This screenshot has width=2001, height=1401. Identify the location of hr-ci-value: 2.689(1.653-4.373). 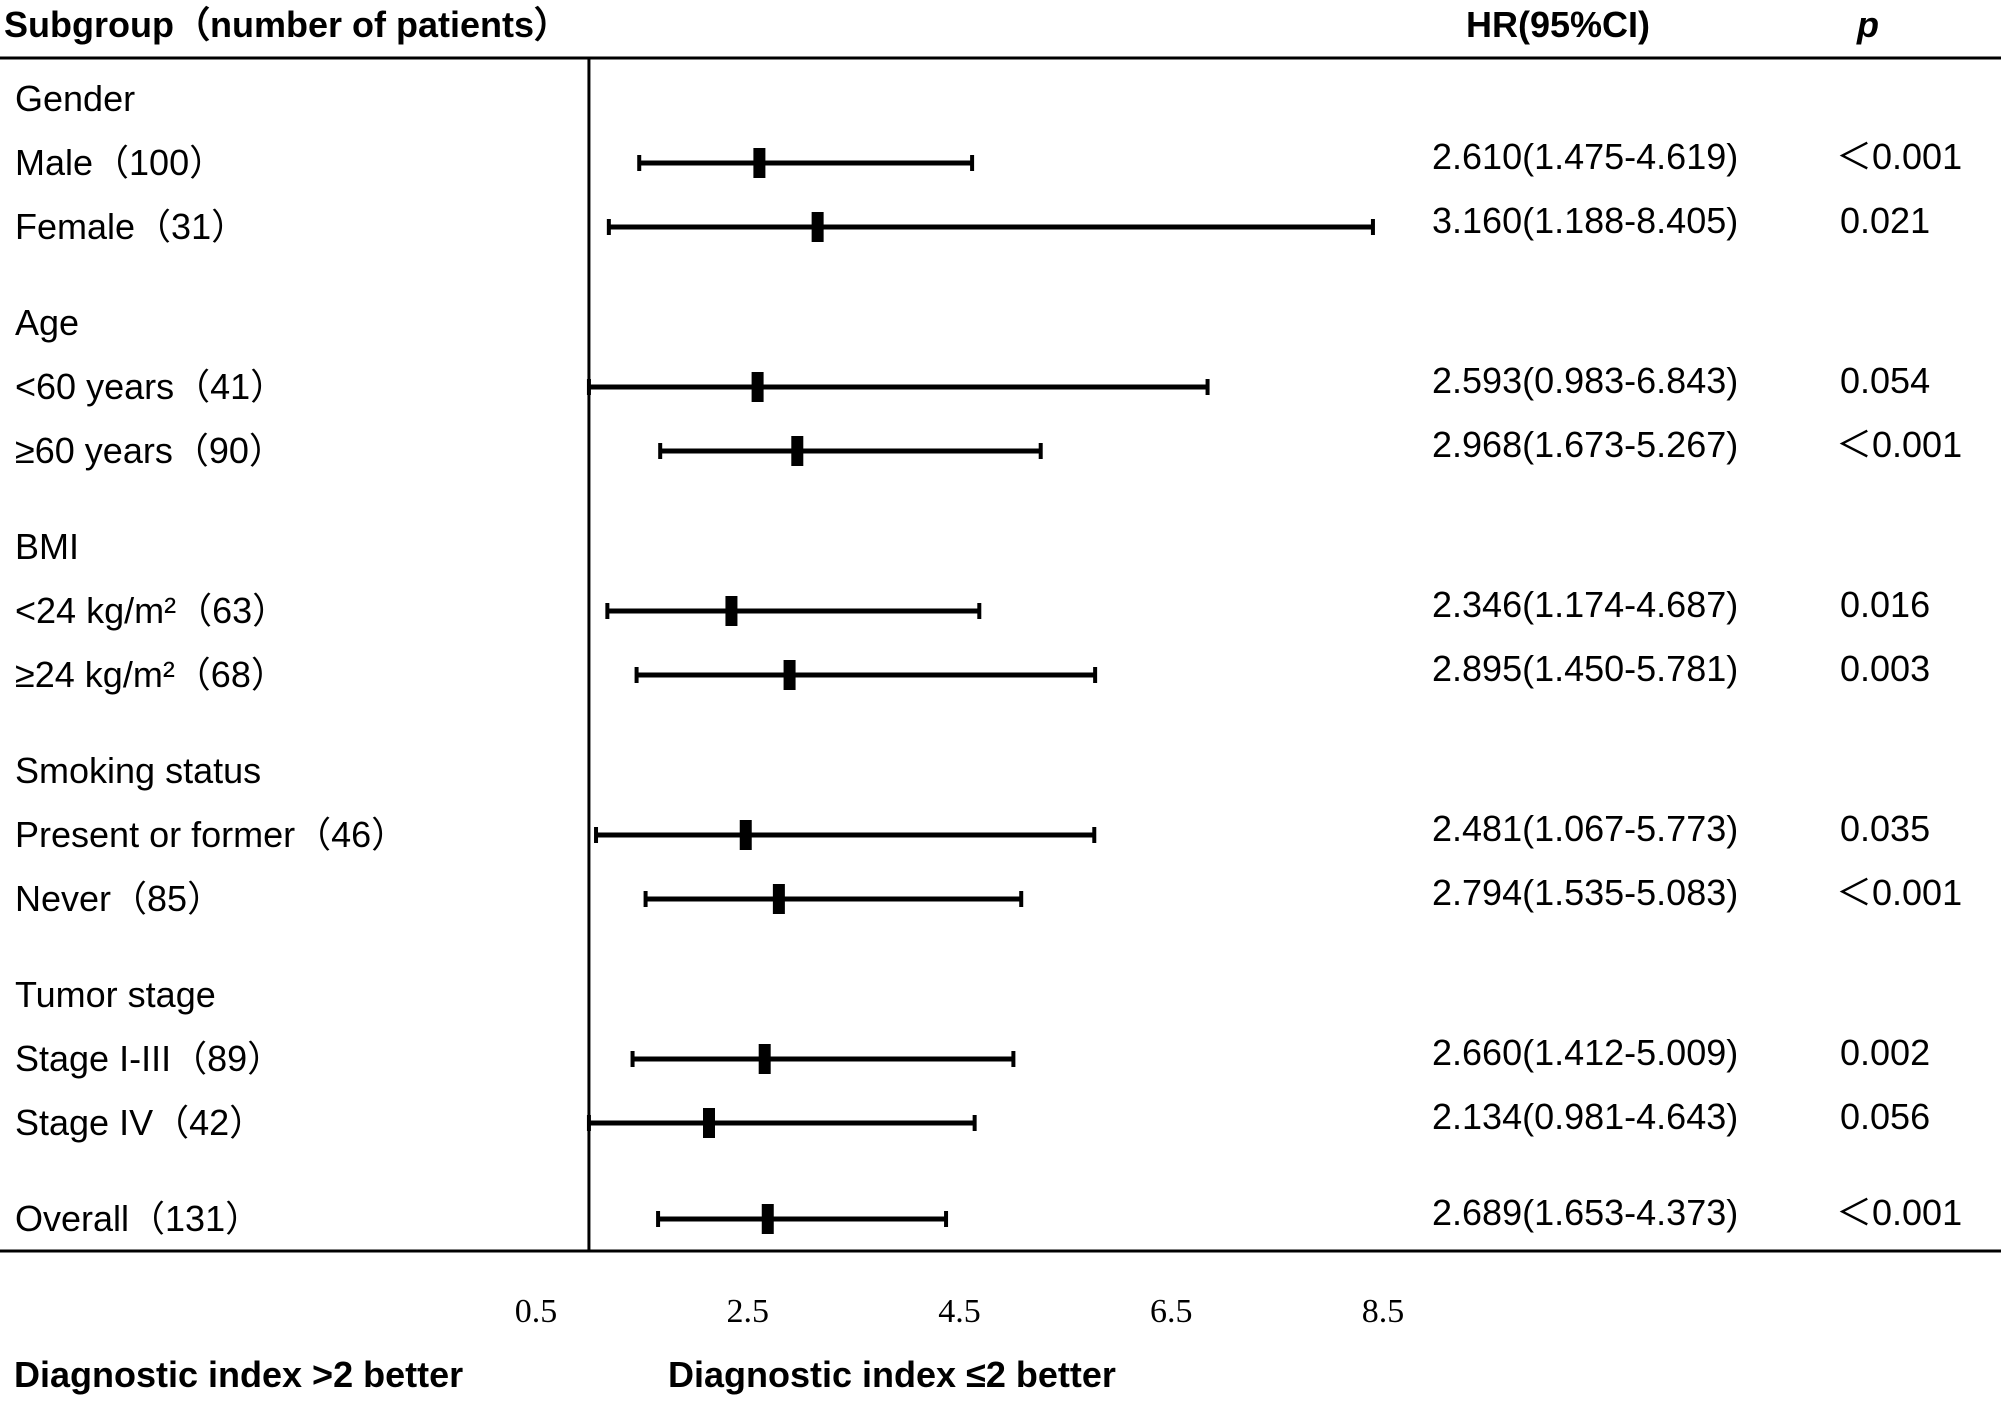
(1585, 1212).